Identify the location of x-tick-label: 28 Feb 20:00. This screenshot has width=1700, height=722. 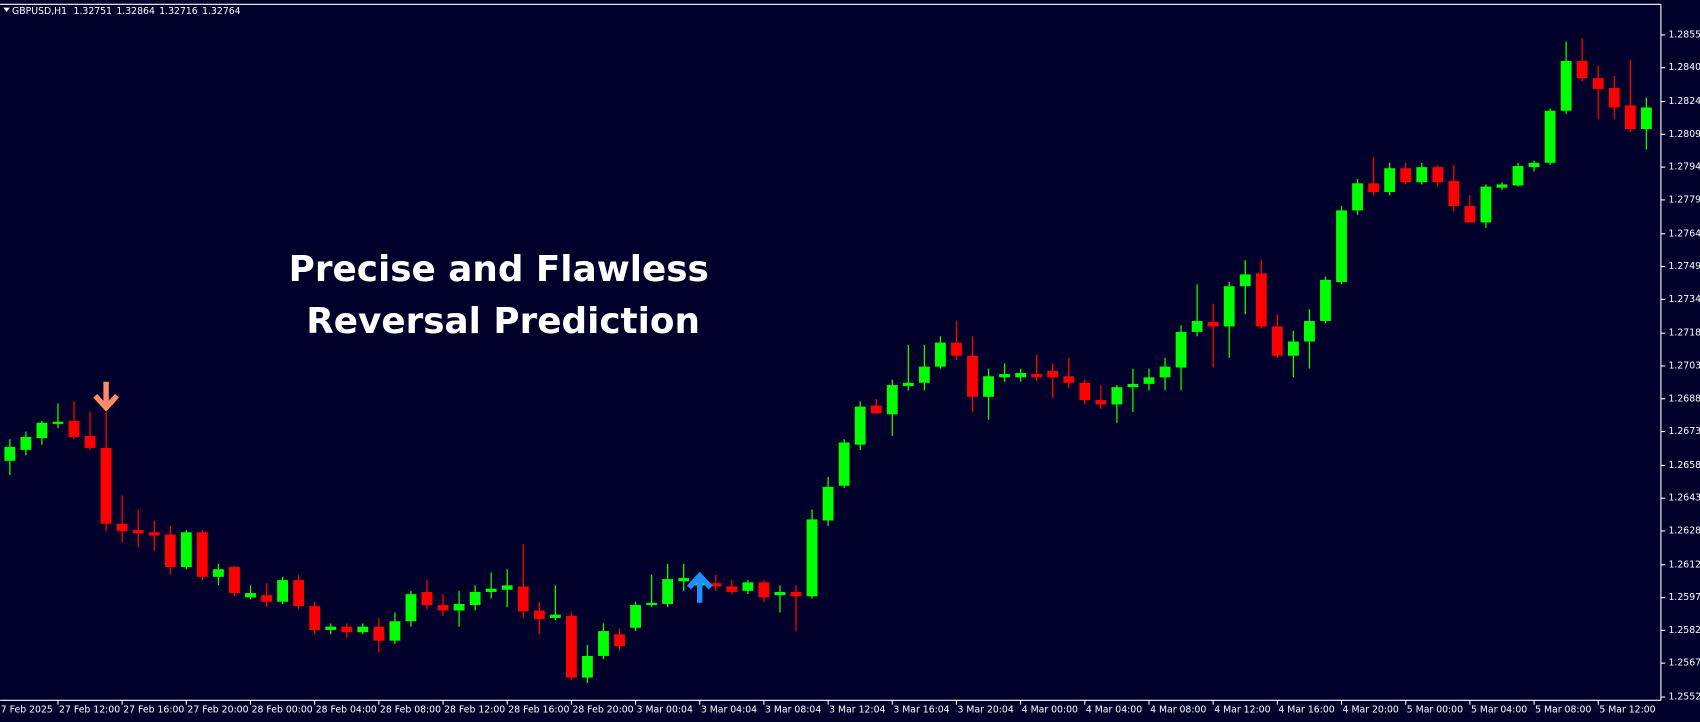
(602, 710).